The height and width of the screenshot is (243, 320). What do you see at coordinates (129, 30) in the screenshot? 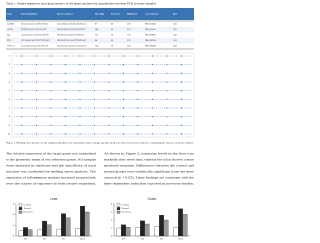
I see `table-cell: 2.01` at bounding box center [129, 30].